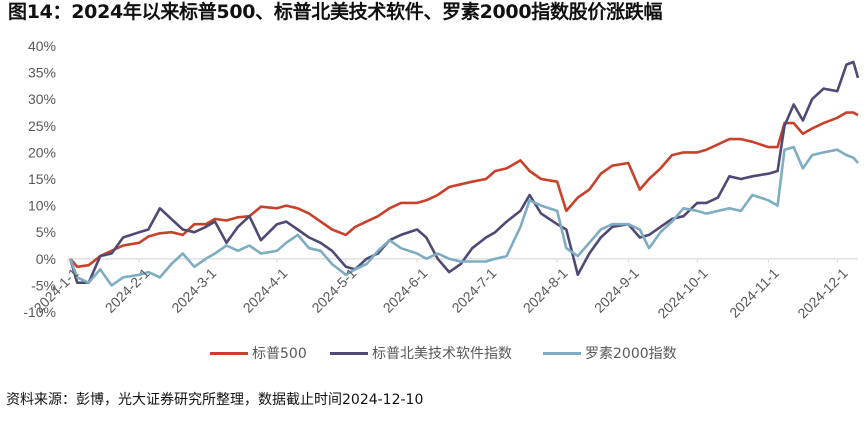 This screenshot has height=422, width=868. I want to click on legend-swatch-russell2000, so click(562, 353).